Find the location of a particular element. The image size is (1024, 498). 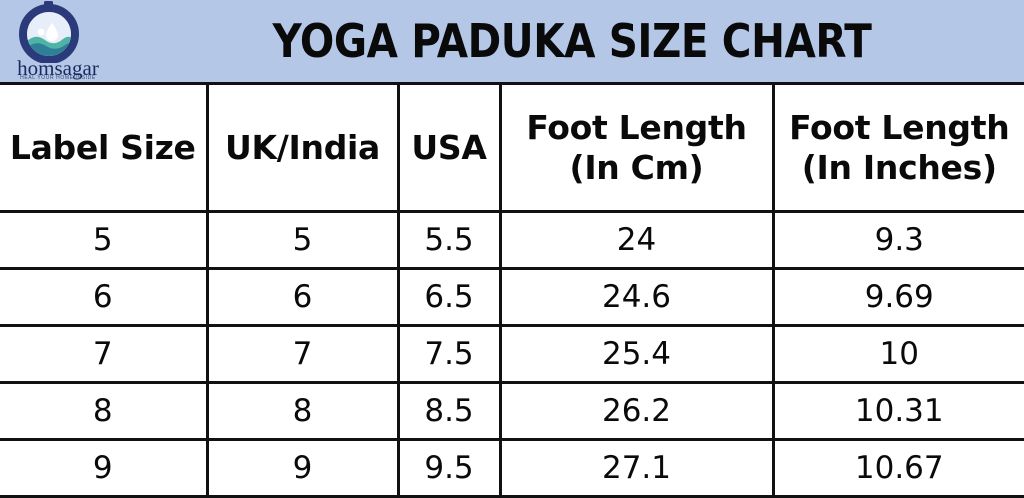

cell-label-size: 8 is located at coordinates (104, 411).